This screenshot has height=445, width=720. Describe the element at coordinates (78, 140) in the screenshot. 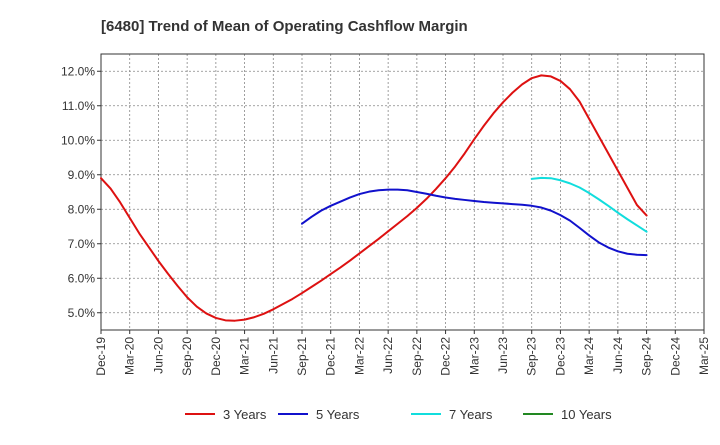

I see `y-tick-label: 10.0%` at that location.